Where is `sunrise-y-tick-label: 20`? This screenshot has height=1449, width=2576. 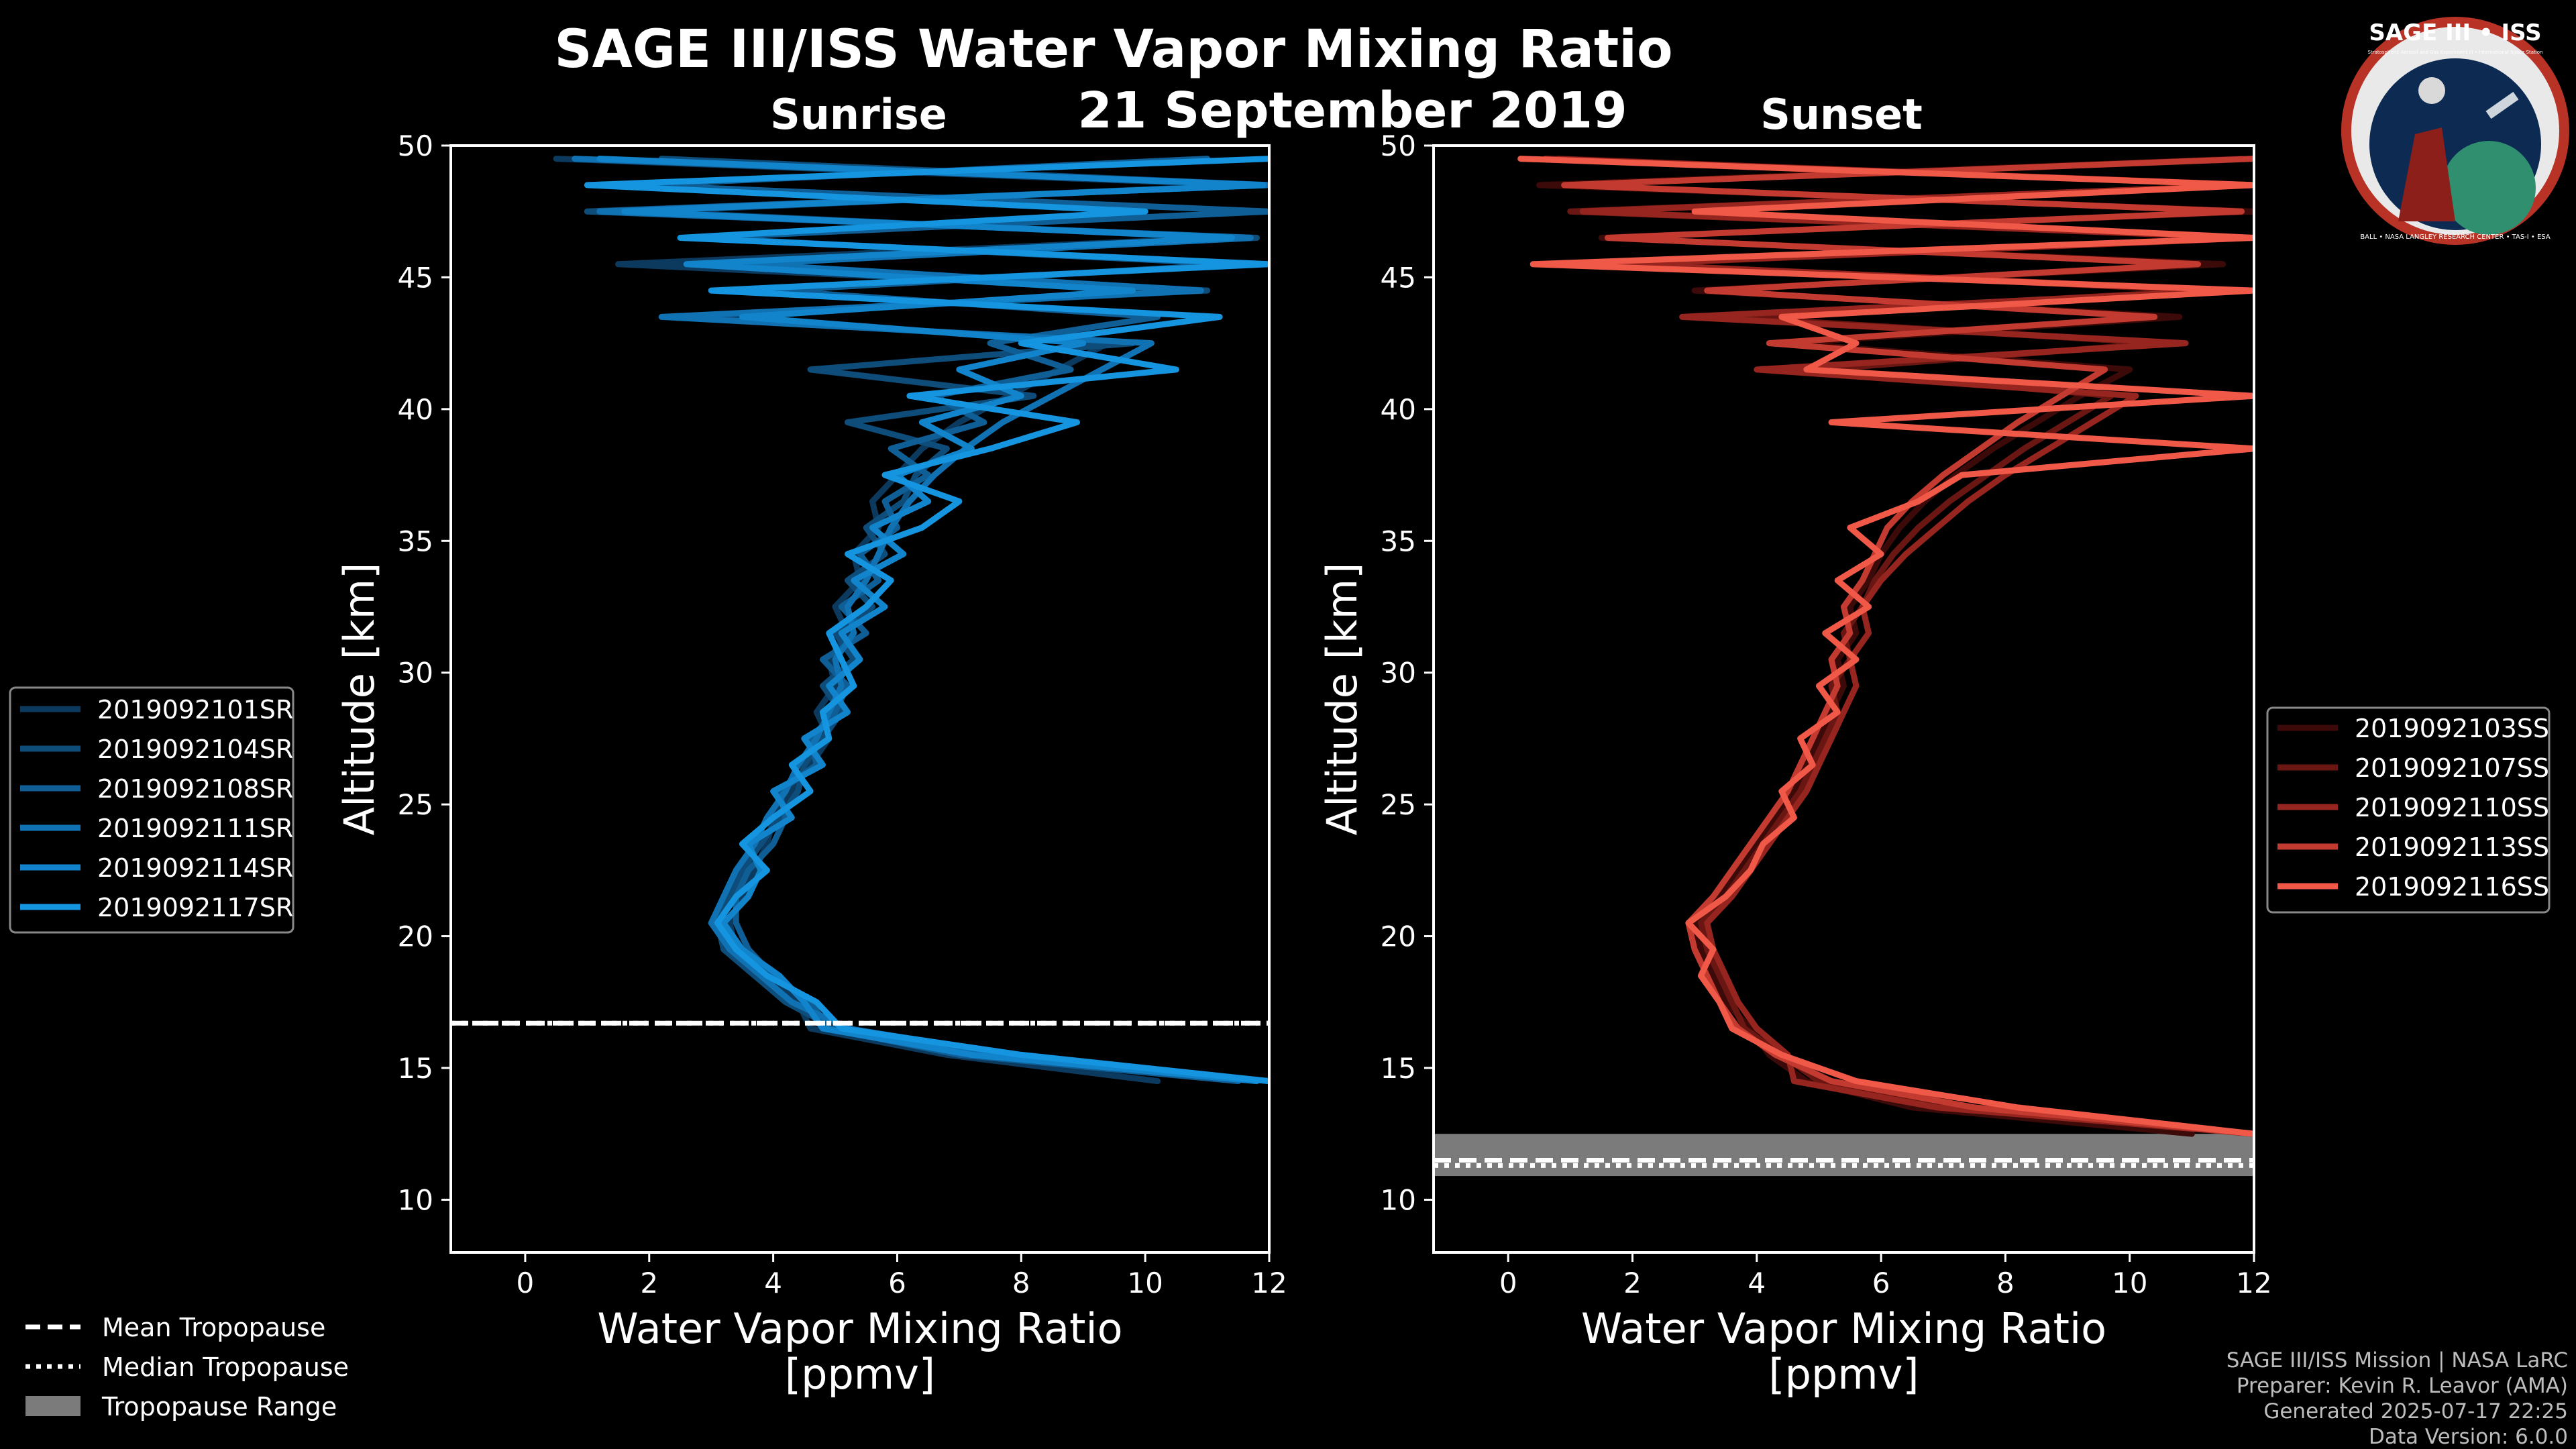 sunrise-y-tick-label: 20 is located at coordinates (415, 936).